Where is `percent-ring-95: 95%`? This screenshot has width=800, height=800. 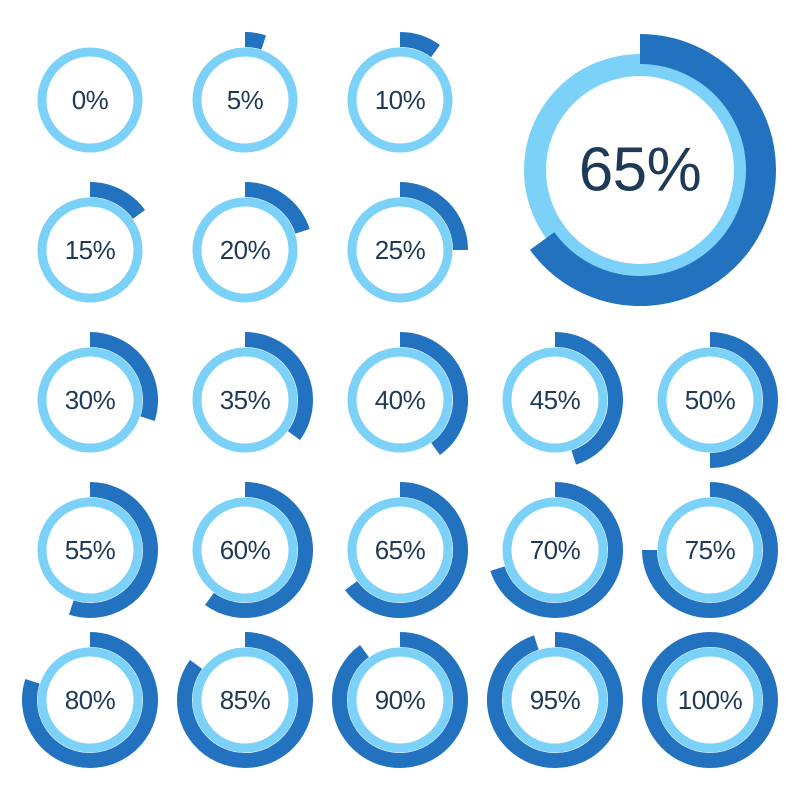
percent-ring-95: 95% is located at coordinates (555, 700).